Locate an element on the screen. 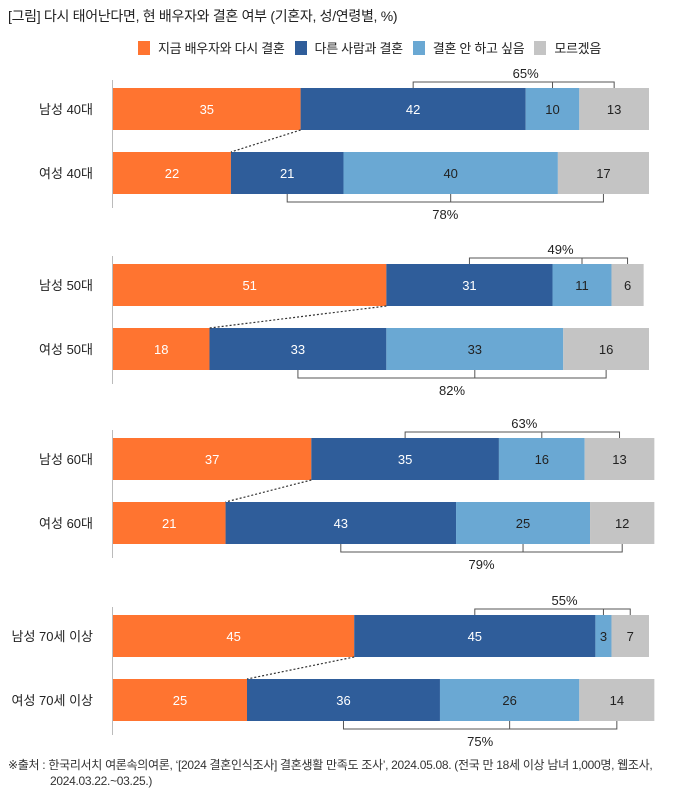 This screenshot has width=673, height=799. data-label: 10 is located at coordinates (552, 109).